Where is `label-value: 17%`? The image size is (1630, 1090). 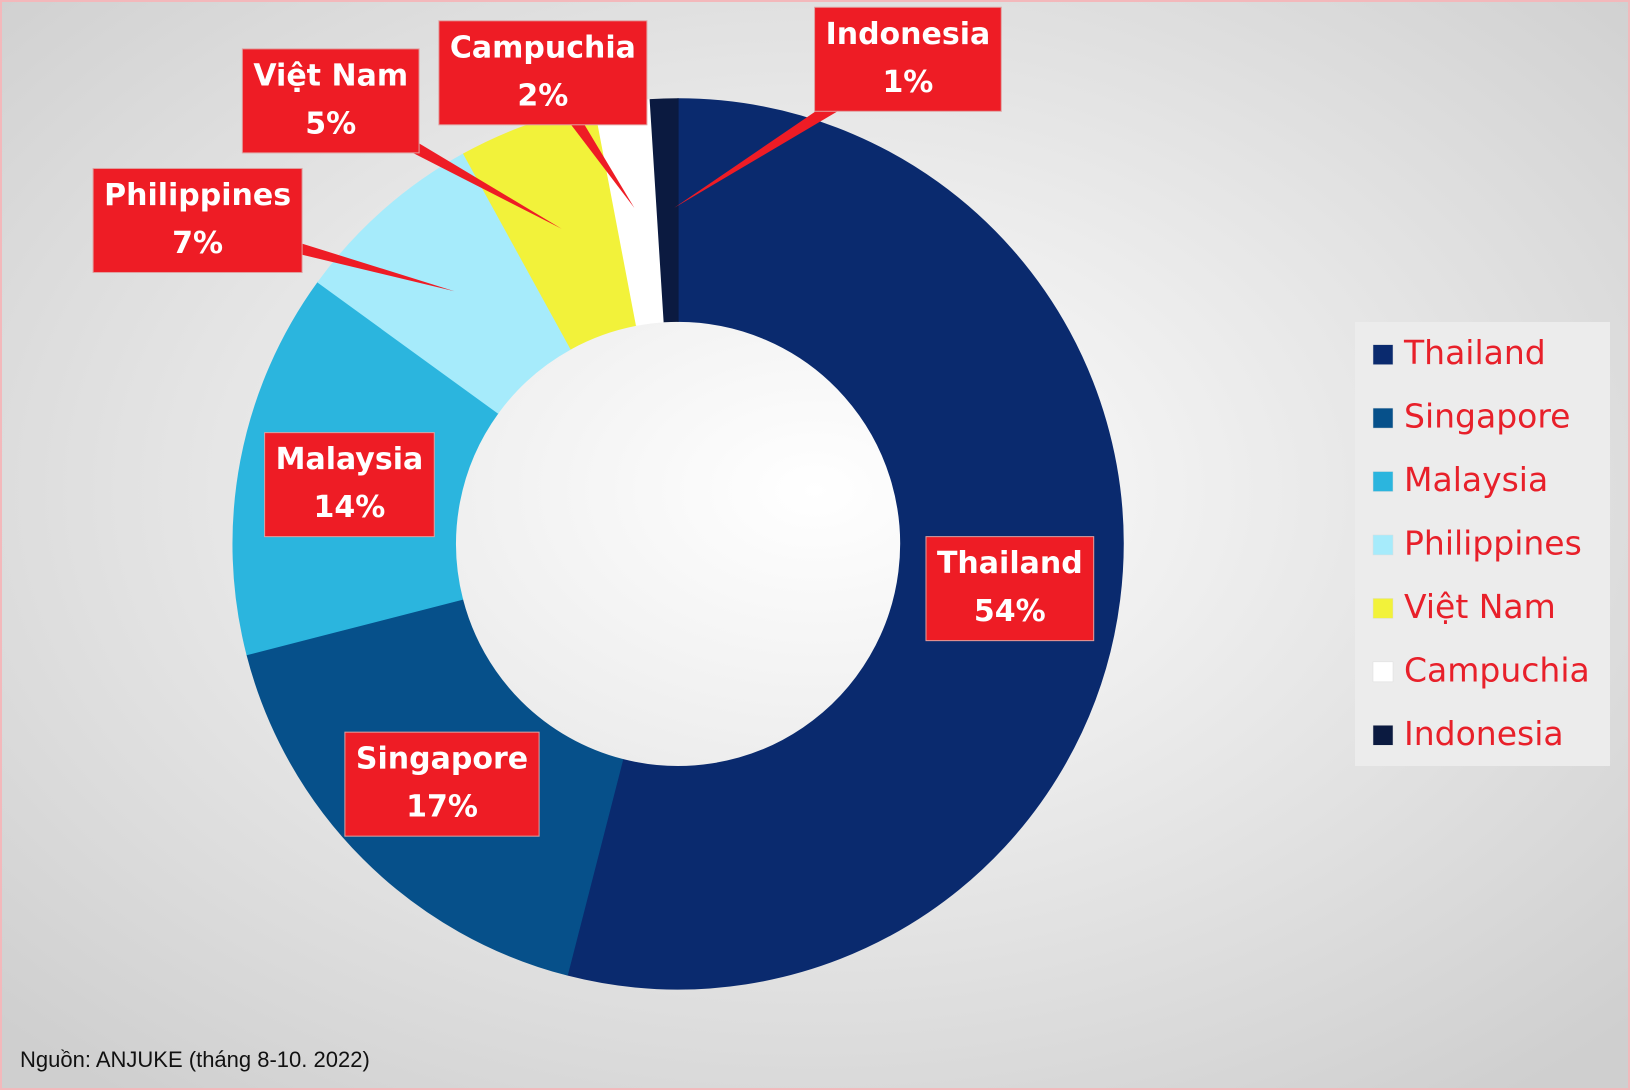 label-value: 17% is located at coordinates (442, 807).